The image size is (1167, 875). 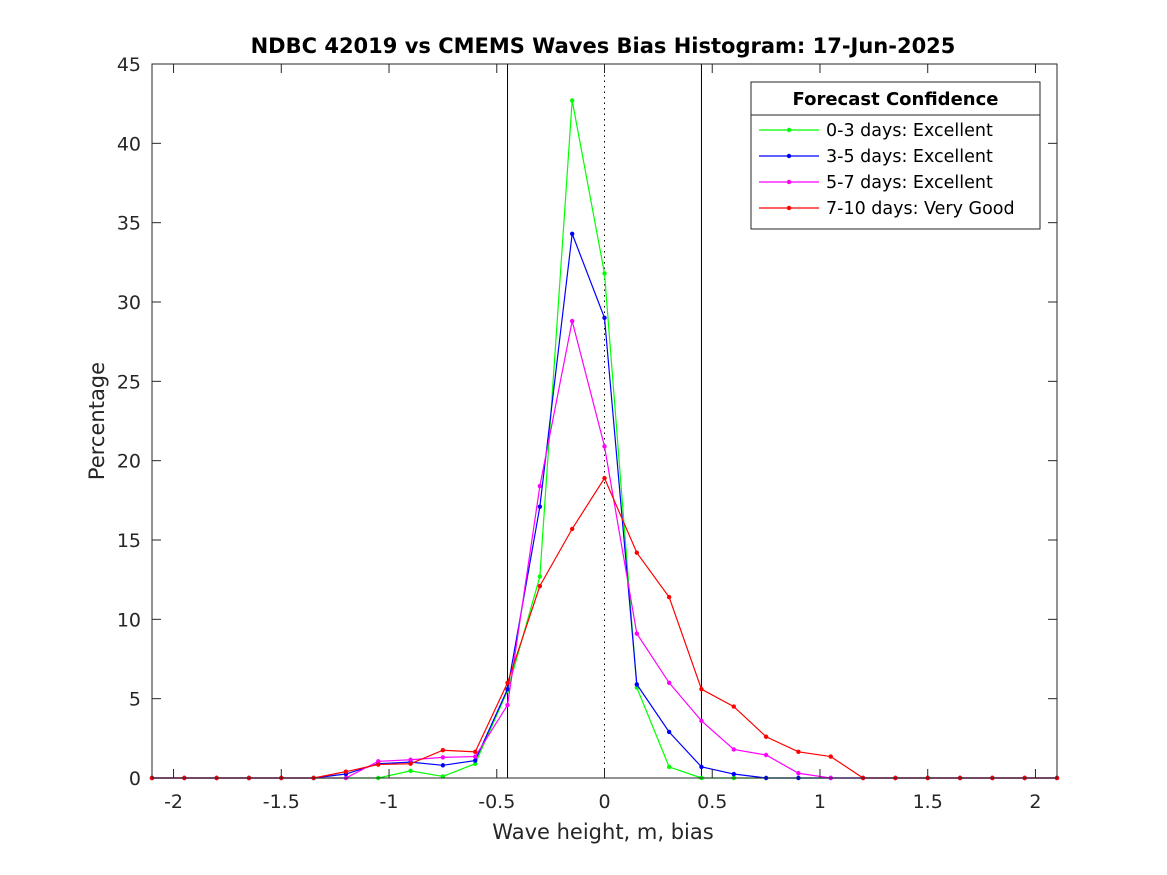 What do you see at coordinates (173, 802) in the screenshot?
I see `x-tick-label-0: -2` at bounding box center [173, 802].